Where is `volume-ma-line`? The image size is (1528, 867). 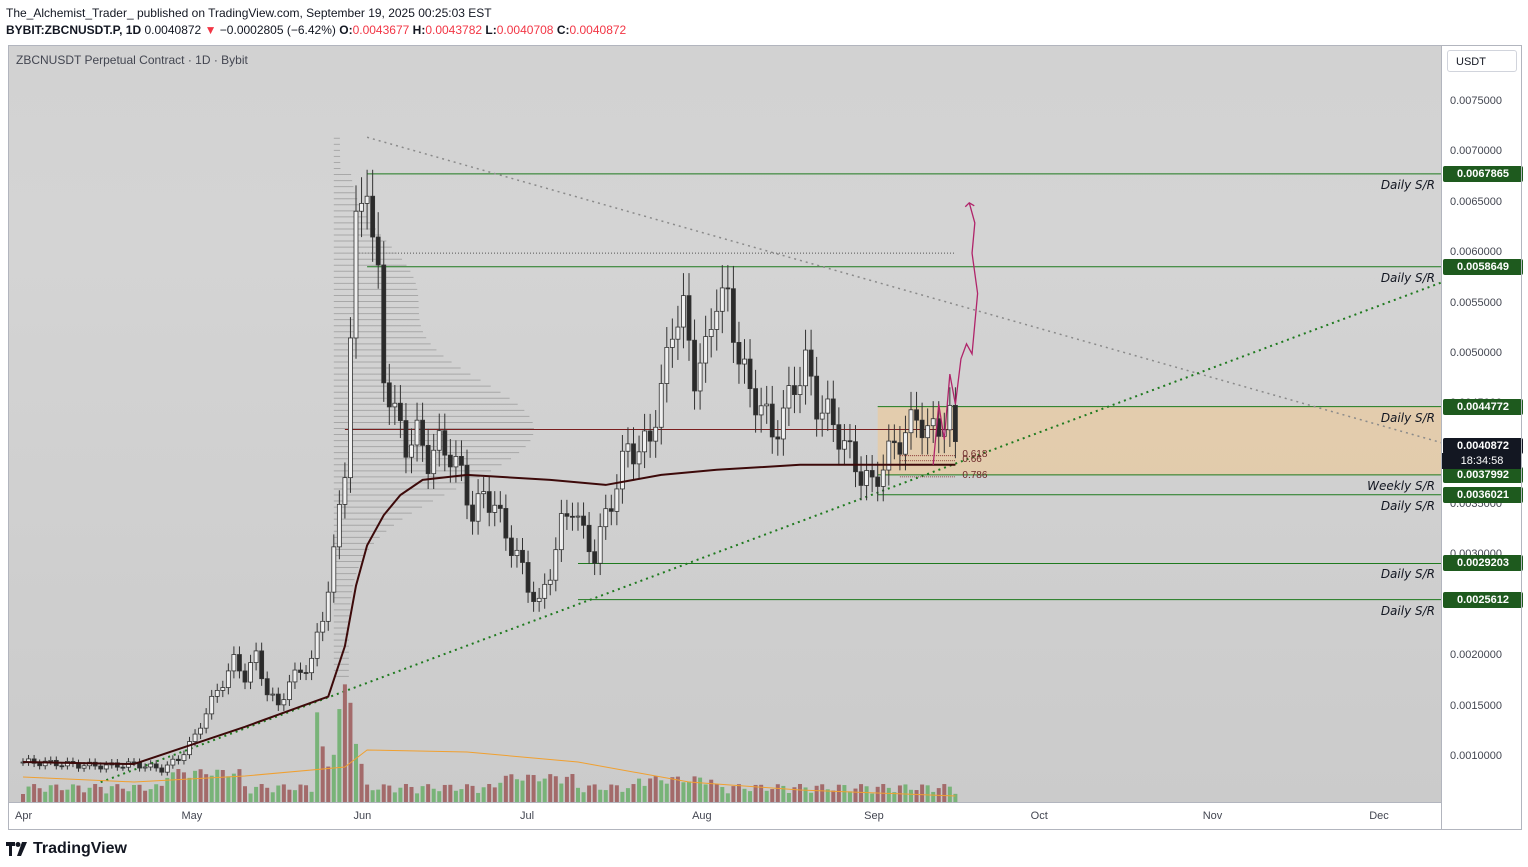 volume-ma-line is located at coordinates (489, 773).